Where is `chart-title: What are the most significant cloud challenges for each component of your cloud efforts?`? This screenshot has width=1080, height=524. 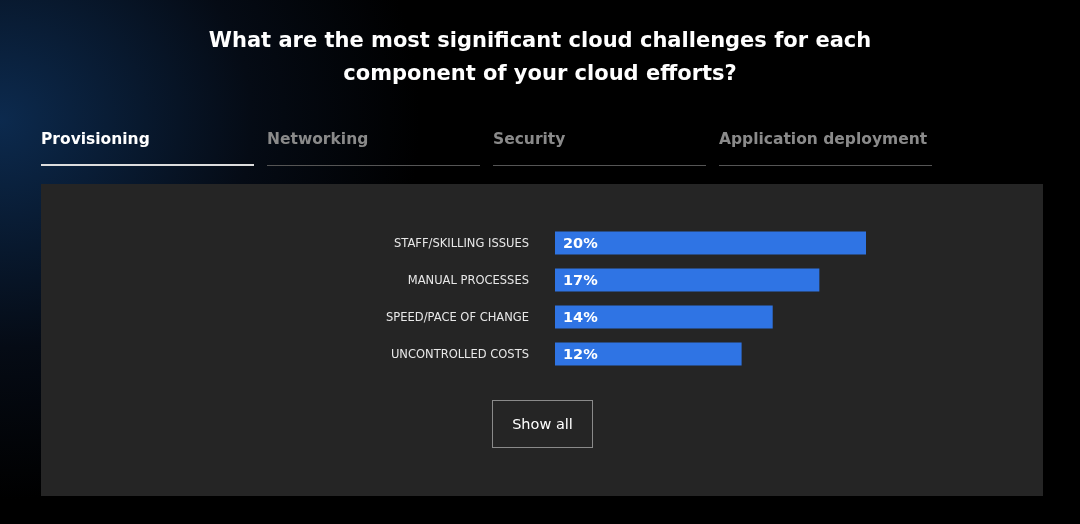
chart-title: What are the most significant cloud challenges for each component of your cloud efforts? is located at coordinates (540, 57).